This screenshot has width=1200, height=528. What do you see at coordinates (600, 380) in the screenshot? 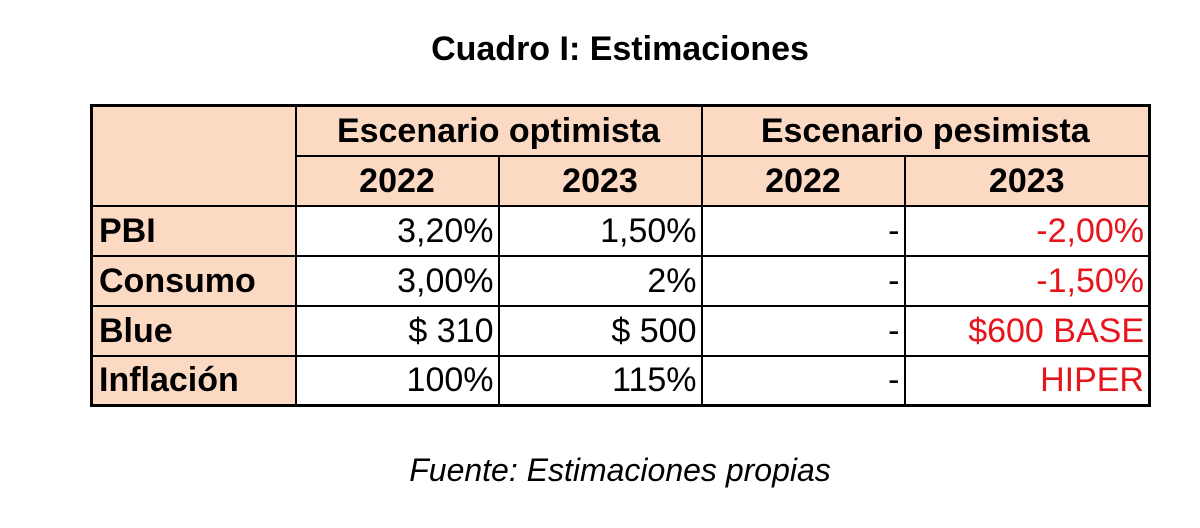
I see `table-cell: 115%` at bounding box center [600, 380].